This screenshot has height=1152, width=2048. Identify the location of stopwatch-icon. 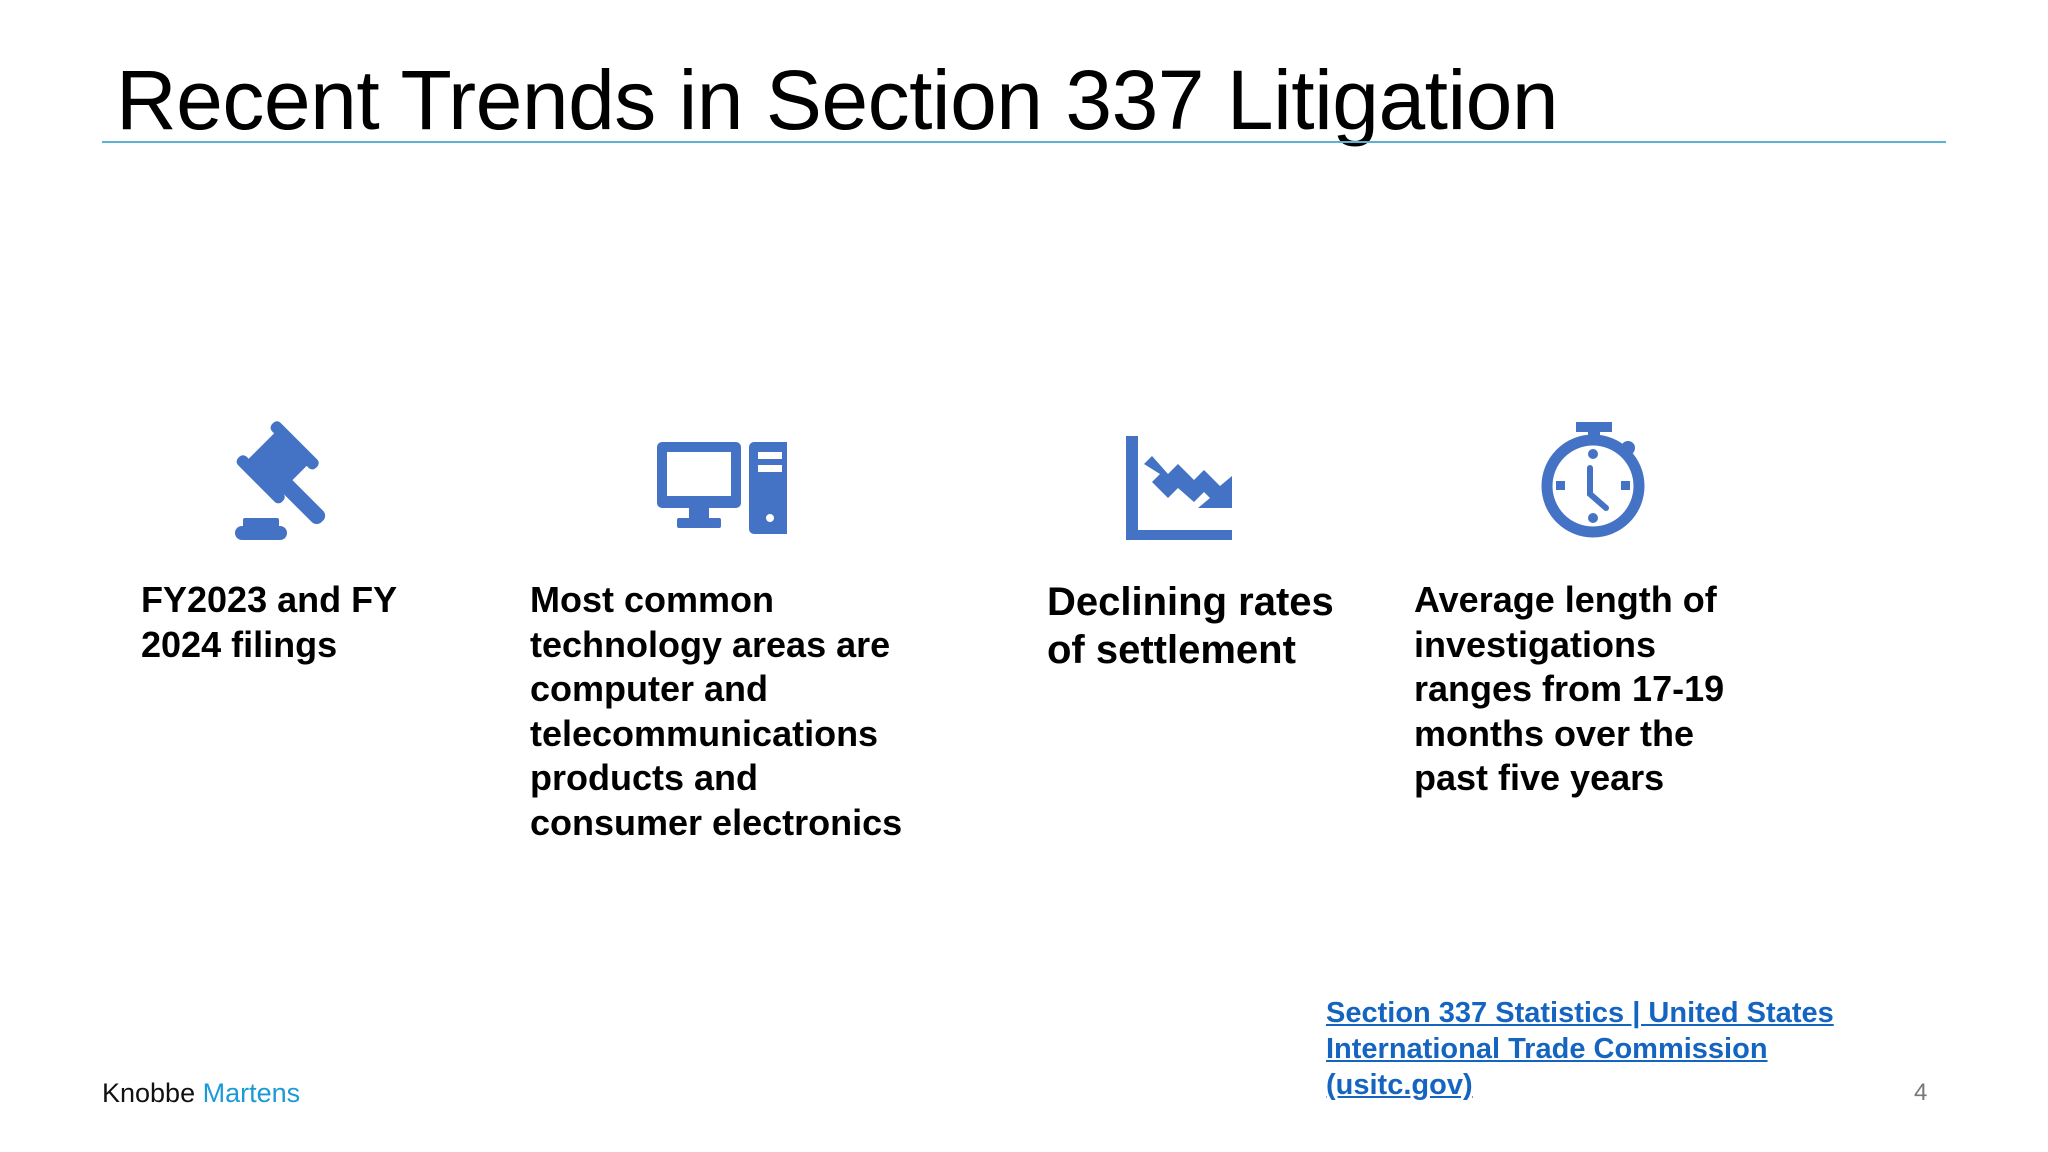
(1593, 483).